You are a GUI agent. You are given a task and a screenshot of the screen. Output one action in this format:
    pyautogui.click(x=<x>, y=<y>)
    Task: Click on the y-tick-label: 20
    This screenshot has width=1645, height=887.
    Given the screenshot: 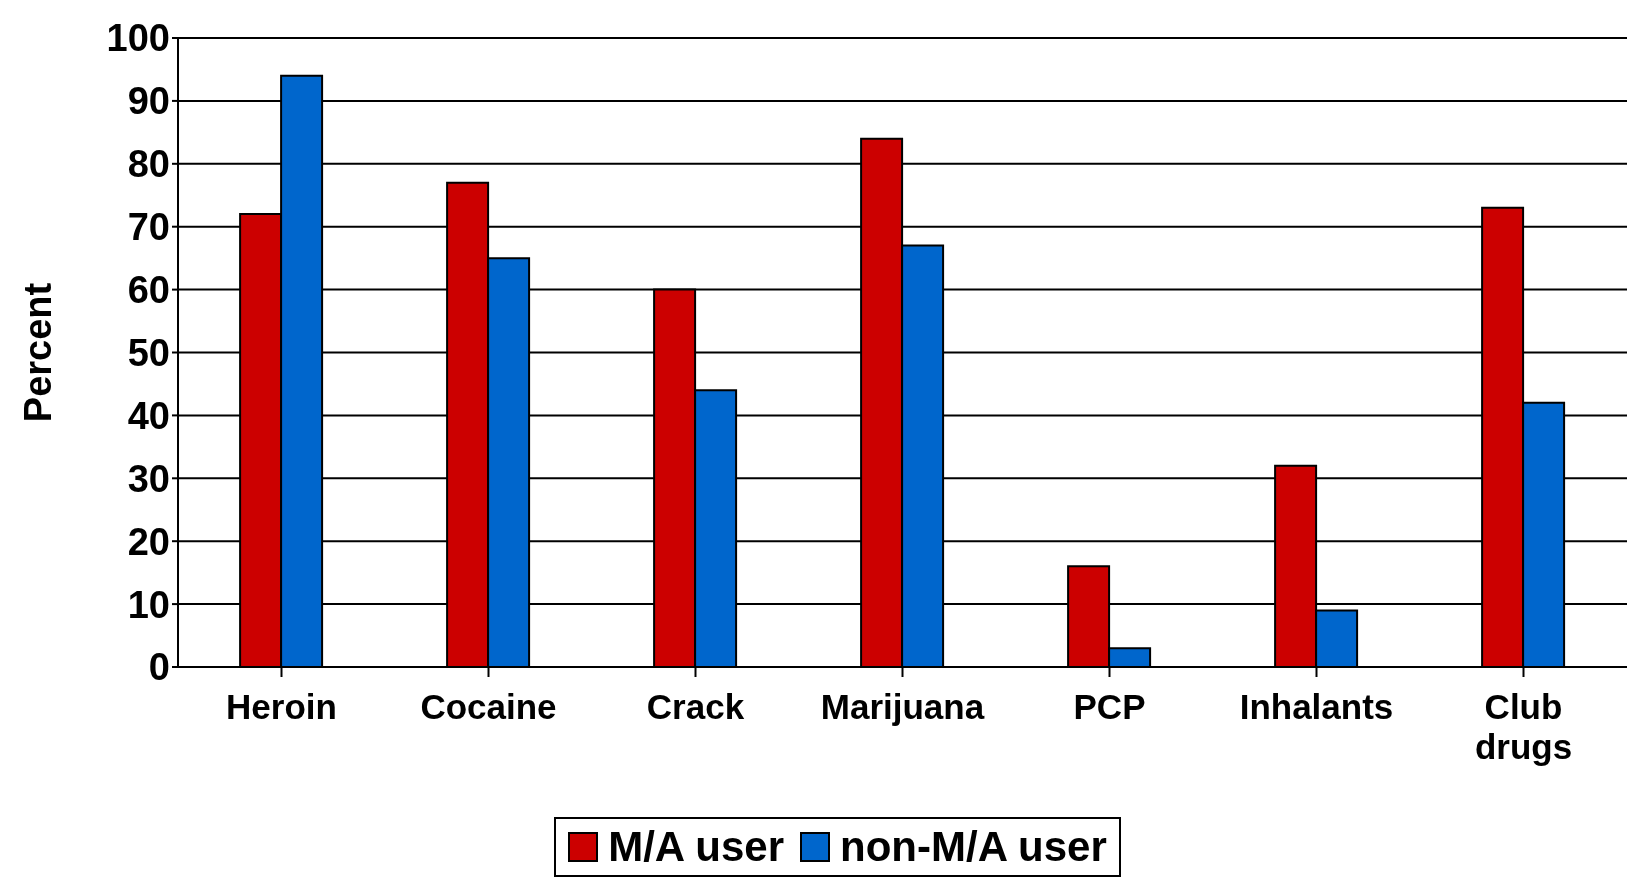 What is the action you would take?
    pyautogui.click(x=148, y=541)
    